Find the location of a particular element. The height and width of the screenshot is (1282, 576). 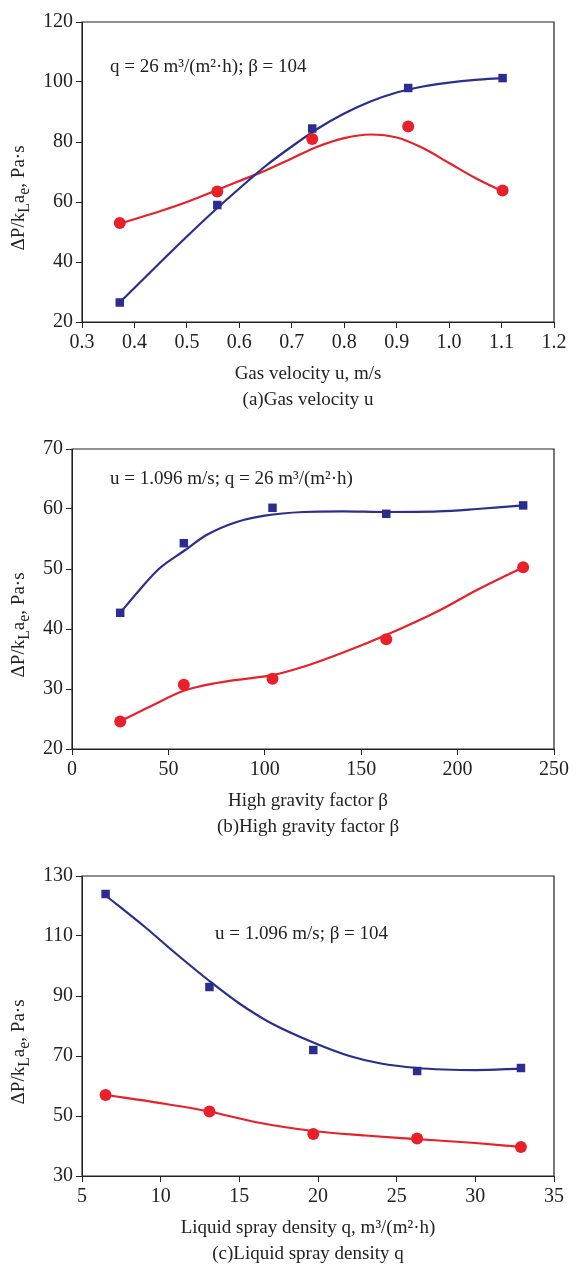

x-axis-title: Liquid spray density q, m³/(m²·h) is located at coordinates (308, 1227).